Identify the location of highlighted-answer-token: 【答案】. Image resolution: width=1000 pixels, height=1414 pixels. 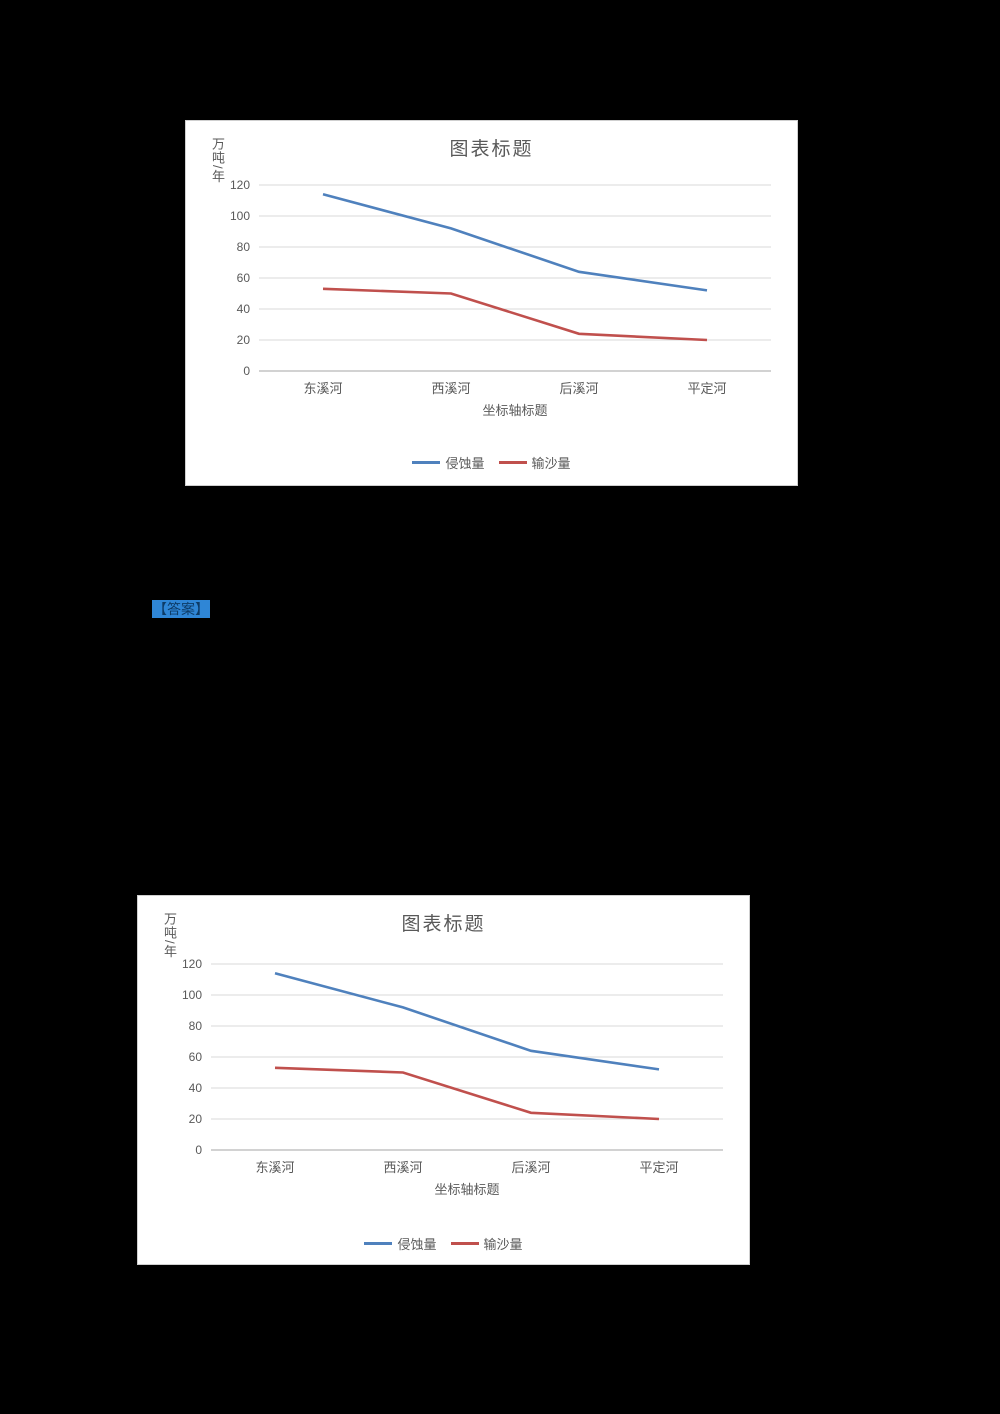
(181, 609).